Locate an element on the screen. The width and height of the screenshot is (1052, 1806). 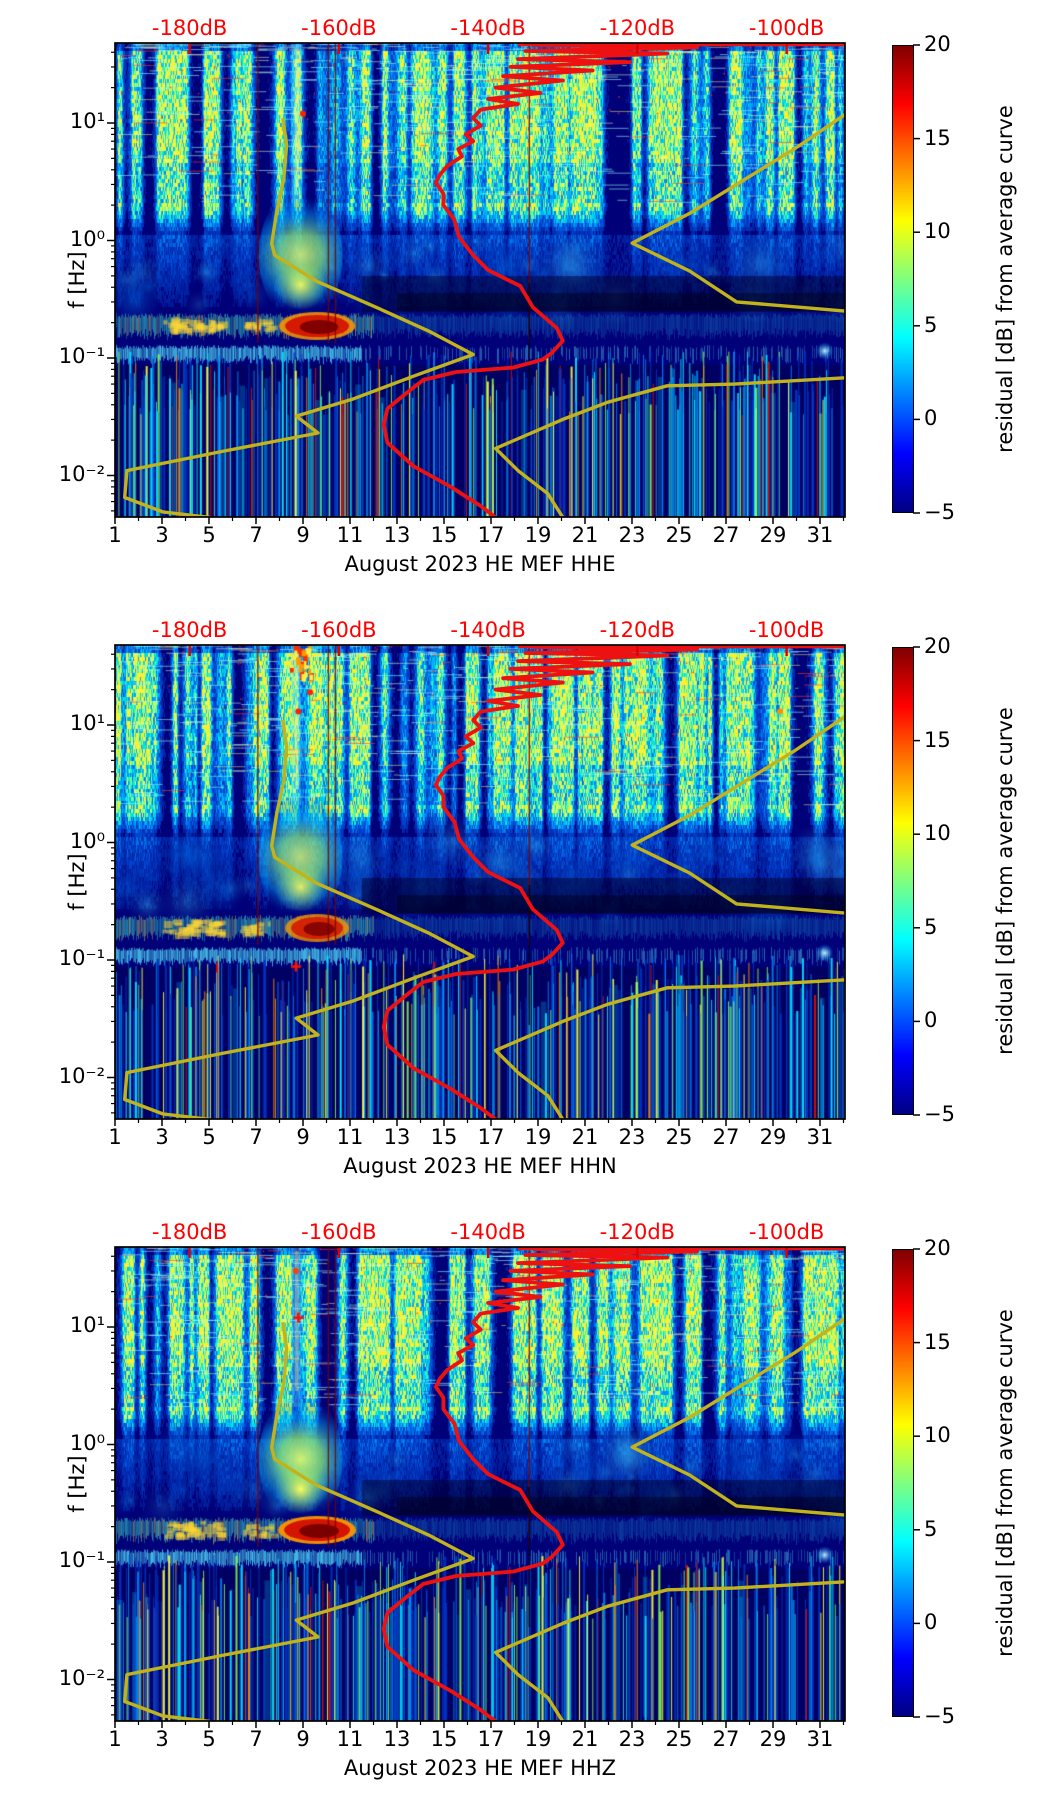
x-axis-title-hhe: August 2023 HE MEF HHE is located at coordinates (480, 564).